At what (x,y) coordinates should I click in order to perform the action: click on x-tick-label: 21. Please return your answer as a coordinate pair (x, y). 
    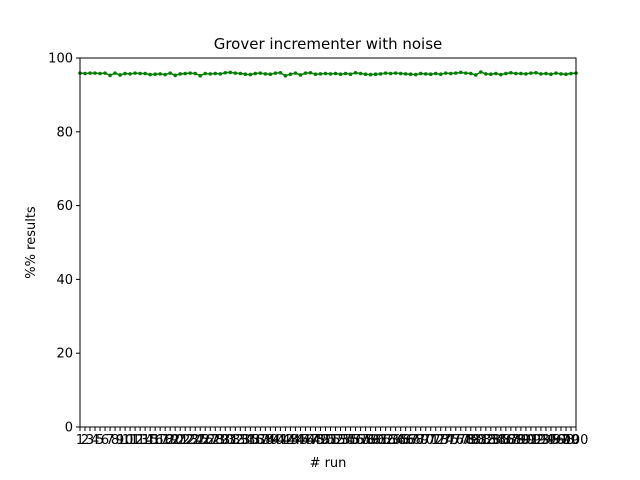
    Looking at the image, I should click on (180, 440).